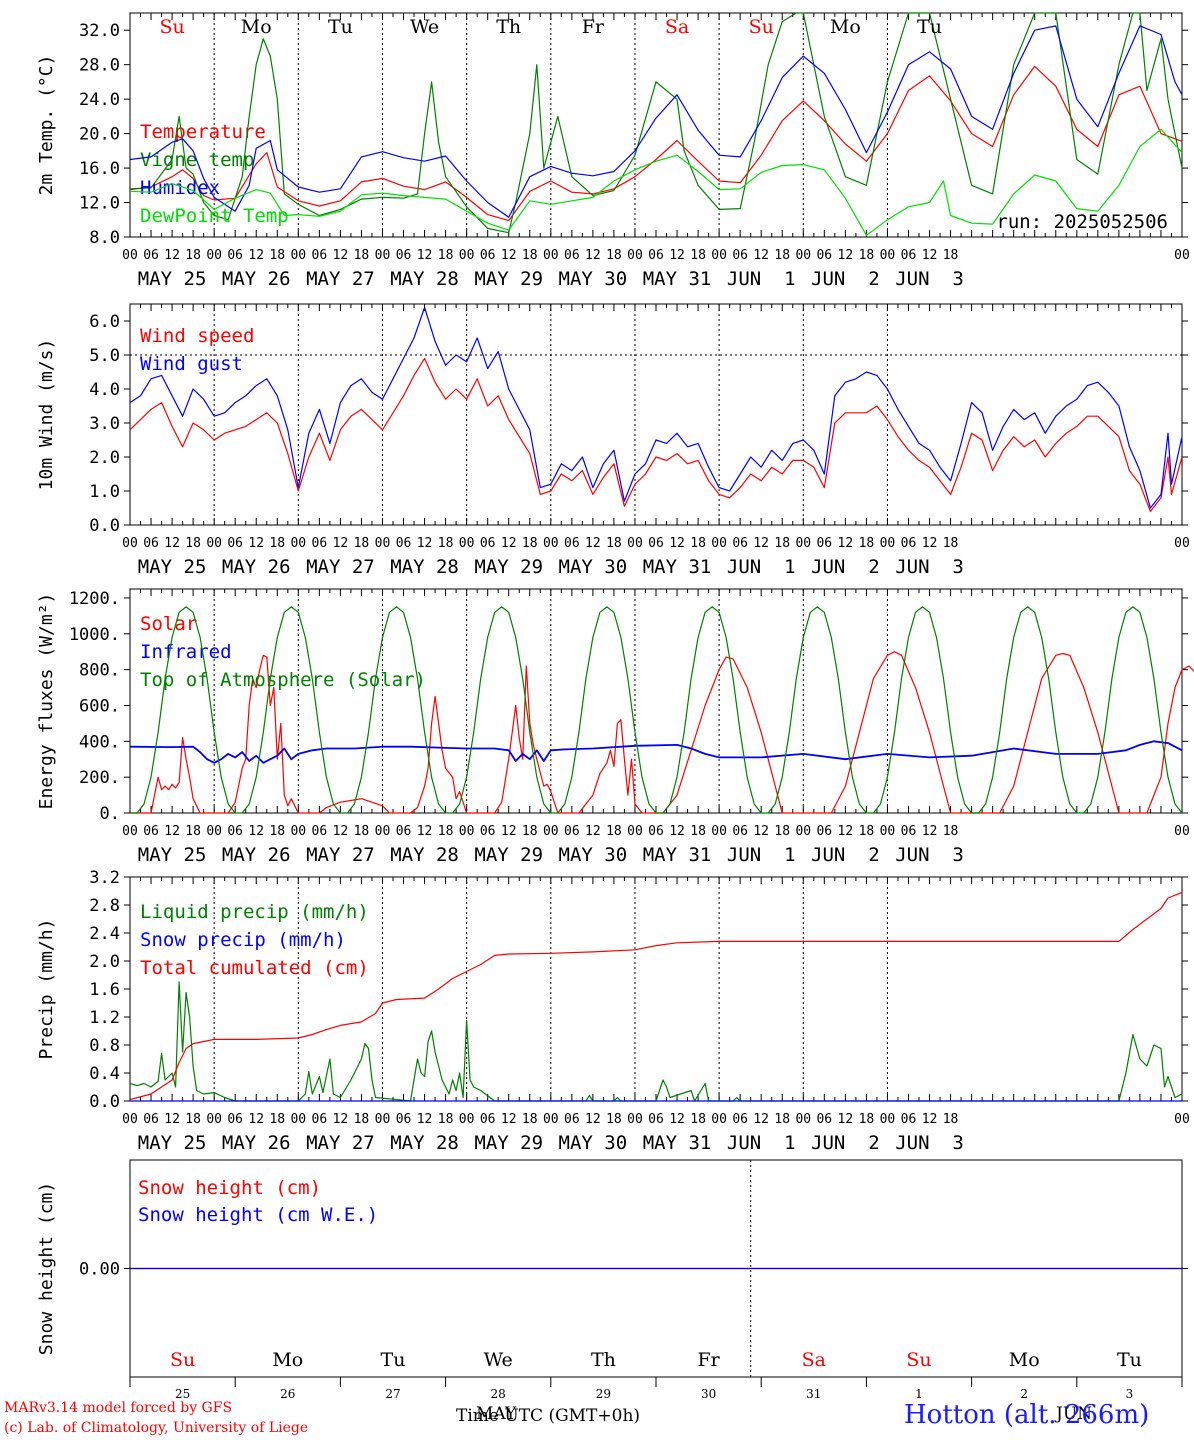  I want to click on panel4-y-tick-label: 2.4, so click(104, 934).